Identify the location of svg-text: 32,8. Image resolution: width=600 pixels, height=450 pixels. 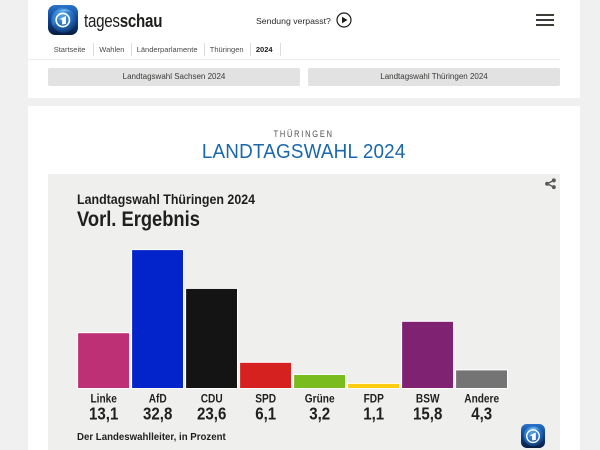
(157, 413).